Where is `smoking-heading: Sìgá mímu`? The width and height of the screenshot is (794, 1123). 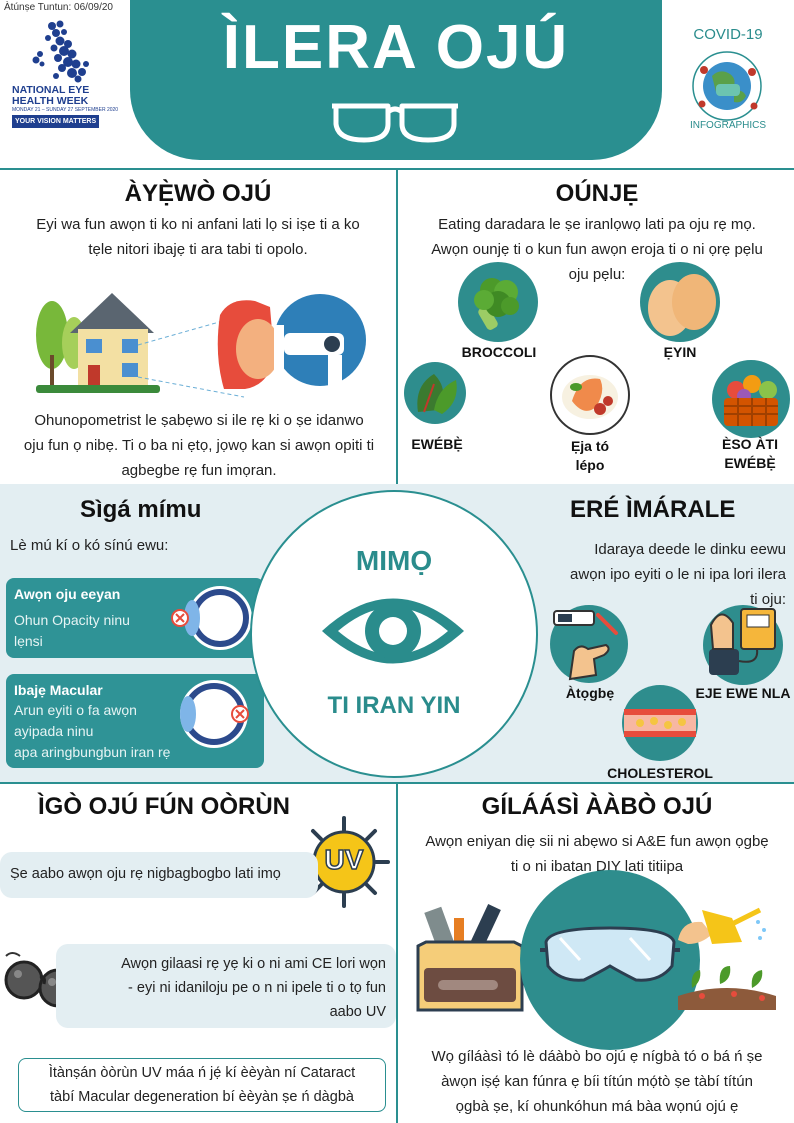 smoking-heading: Sìgá mímu is located at coordinates (141, 509).